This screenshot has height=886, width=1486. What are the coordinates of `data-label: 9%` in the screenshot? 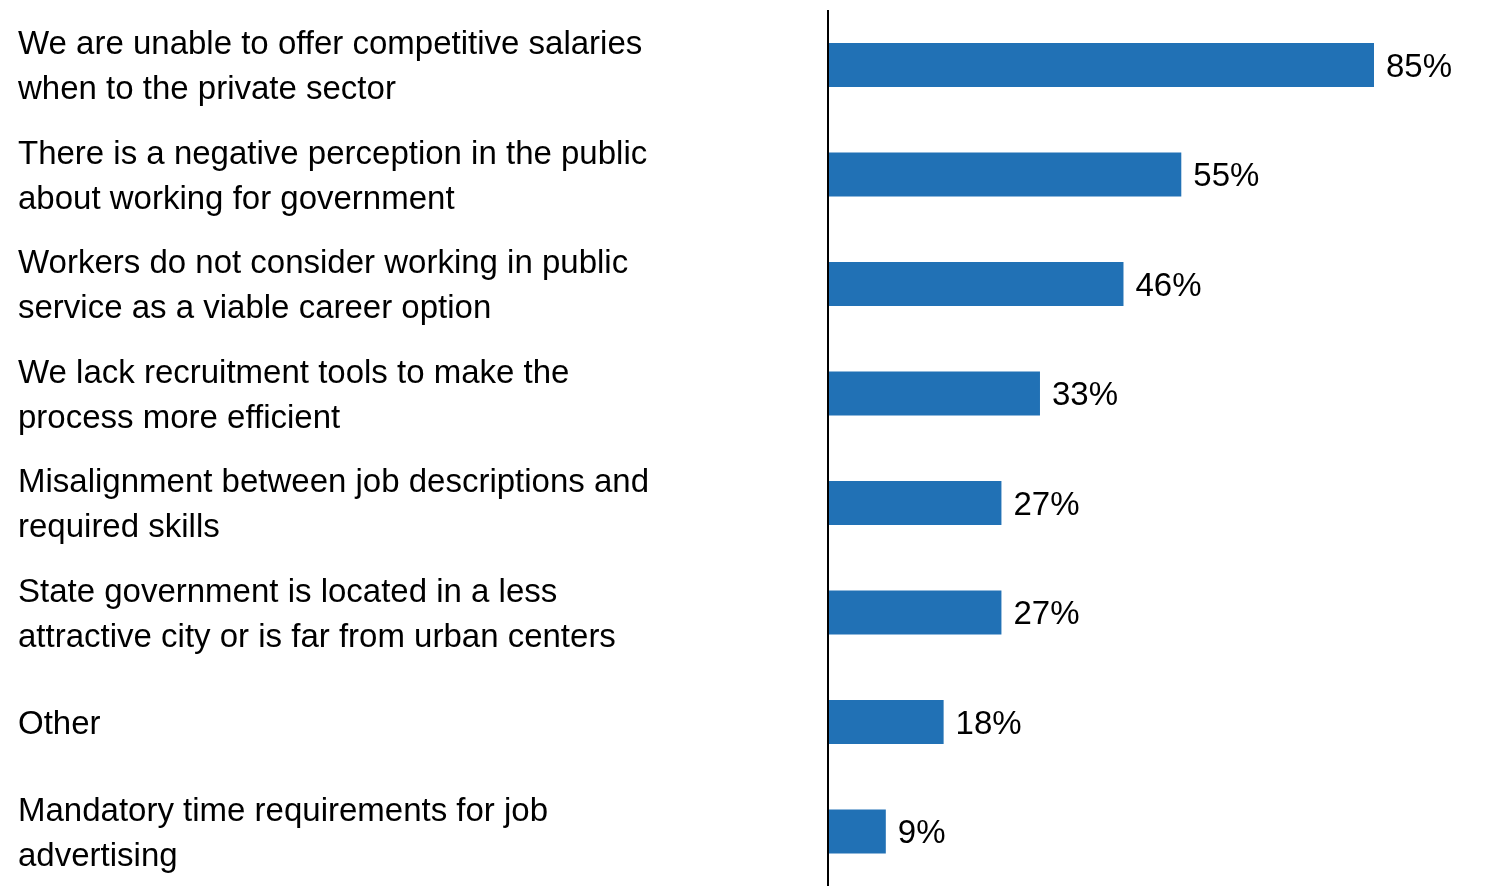 It's located at (921, 832).